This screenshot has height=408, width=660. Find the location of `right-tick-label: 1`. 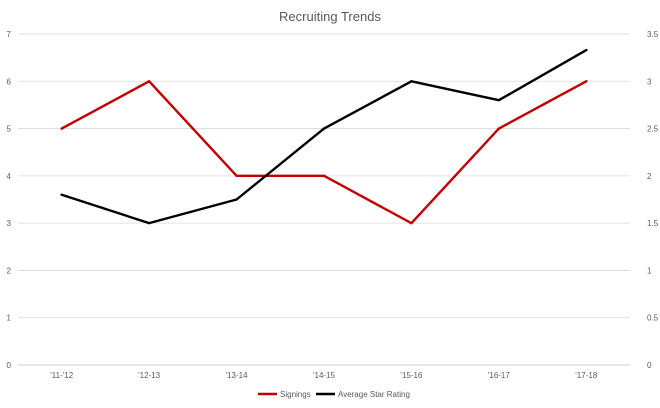

right-tick-label: 1 is located at coordinates (649, 270).